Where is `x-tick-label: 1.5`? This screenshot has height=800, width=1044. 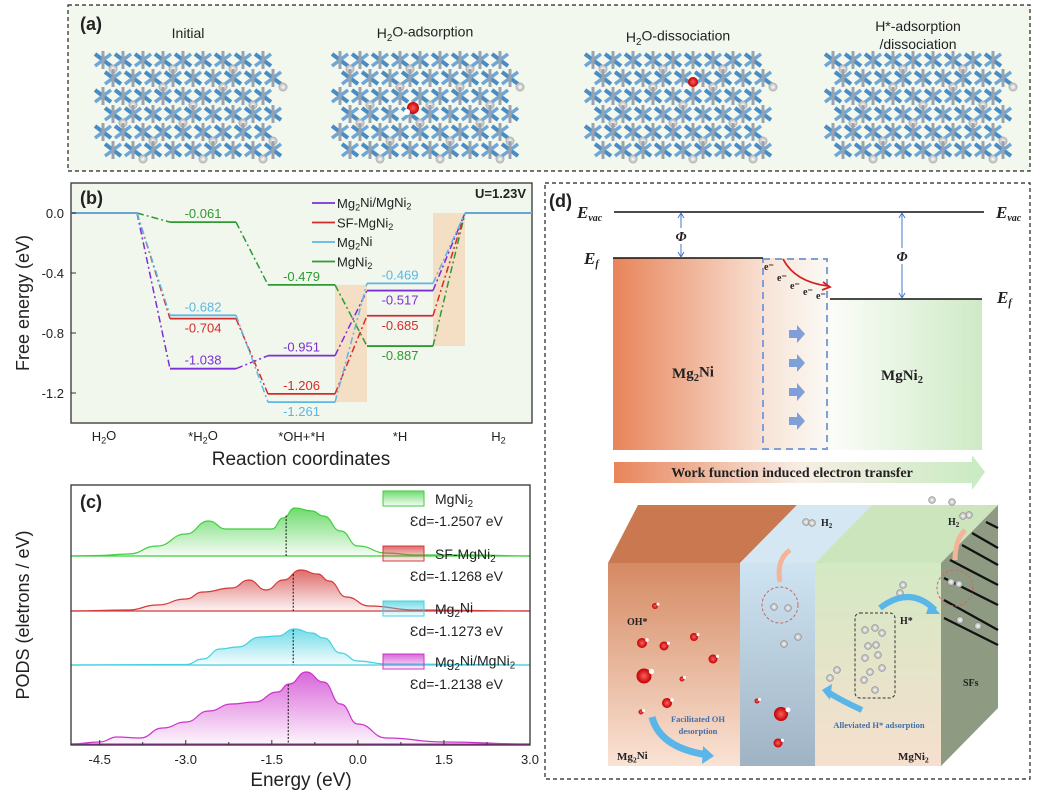 x-tick-label: 1.5 is located at coordinates (444, 759).